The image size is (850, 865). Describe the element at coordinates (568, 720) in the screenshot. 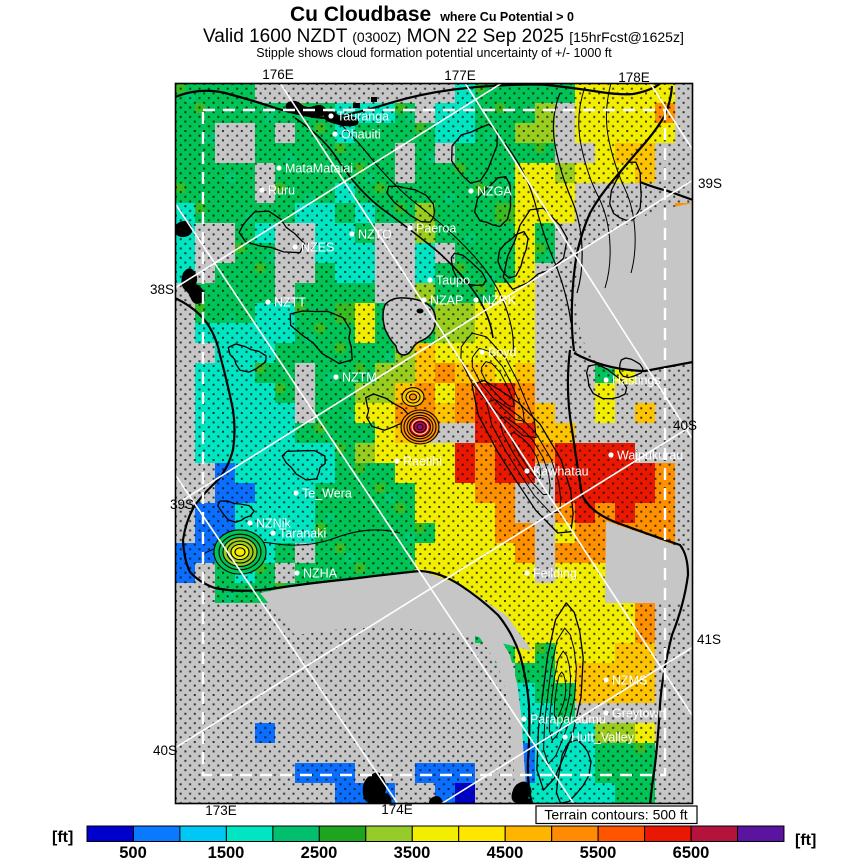

I see `svg-text: Paraparaumu` at that location.